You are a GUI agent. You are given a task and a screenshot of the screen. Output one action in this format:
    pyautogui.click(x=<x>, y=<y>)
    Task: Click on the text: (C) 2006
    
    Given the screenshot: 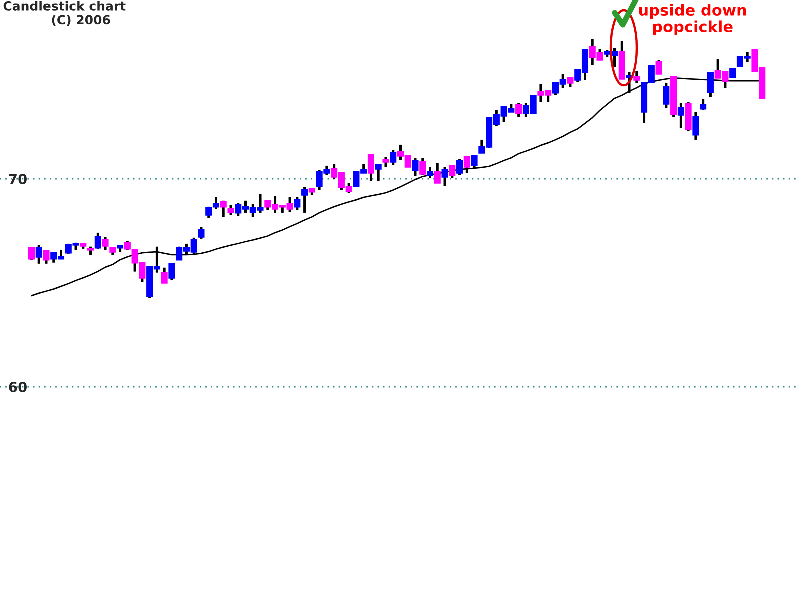 What is the action you would take?
    pyautogui.click(x=81, y=20)
    